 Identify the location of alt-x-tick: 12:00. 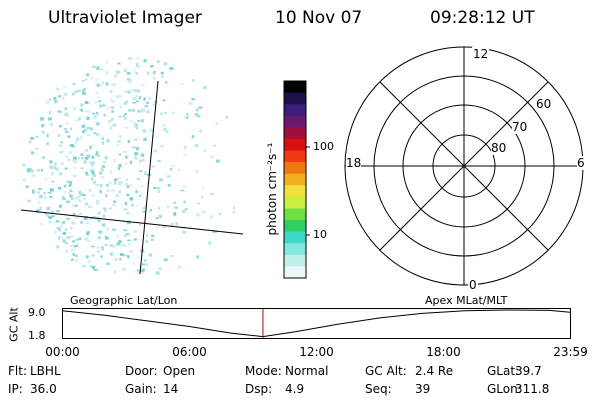
(316, 352).